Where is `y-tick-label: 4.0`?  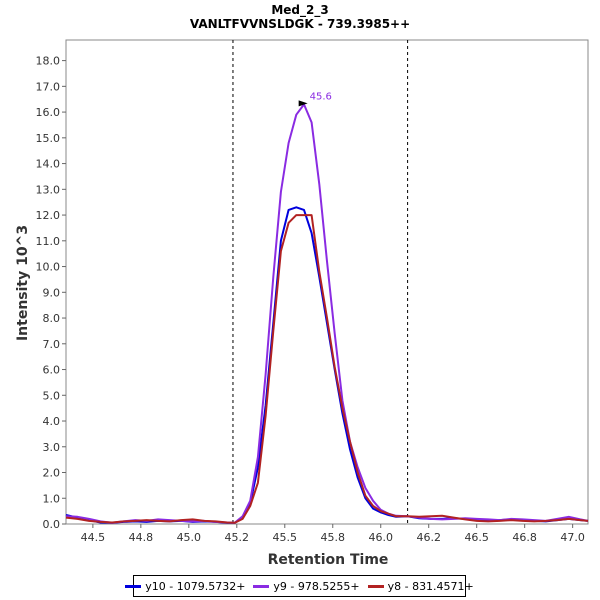
y-tick-label: 4.0 is located at coordinates (52, 421).